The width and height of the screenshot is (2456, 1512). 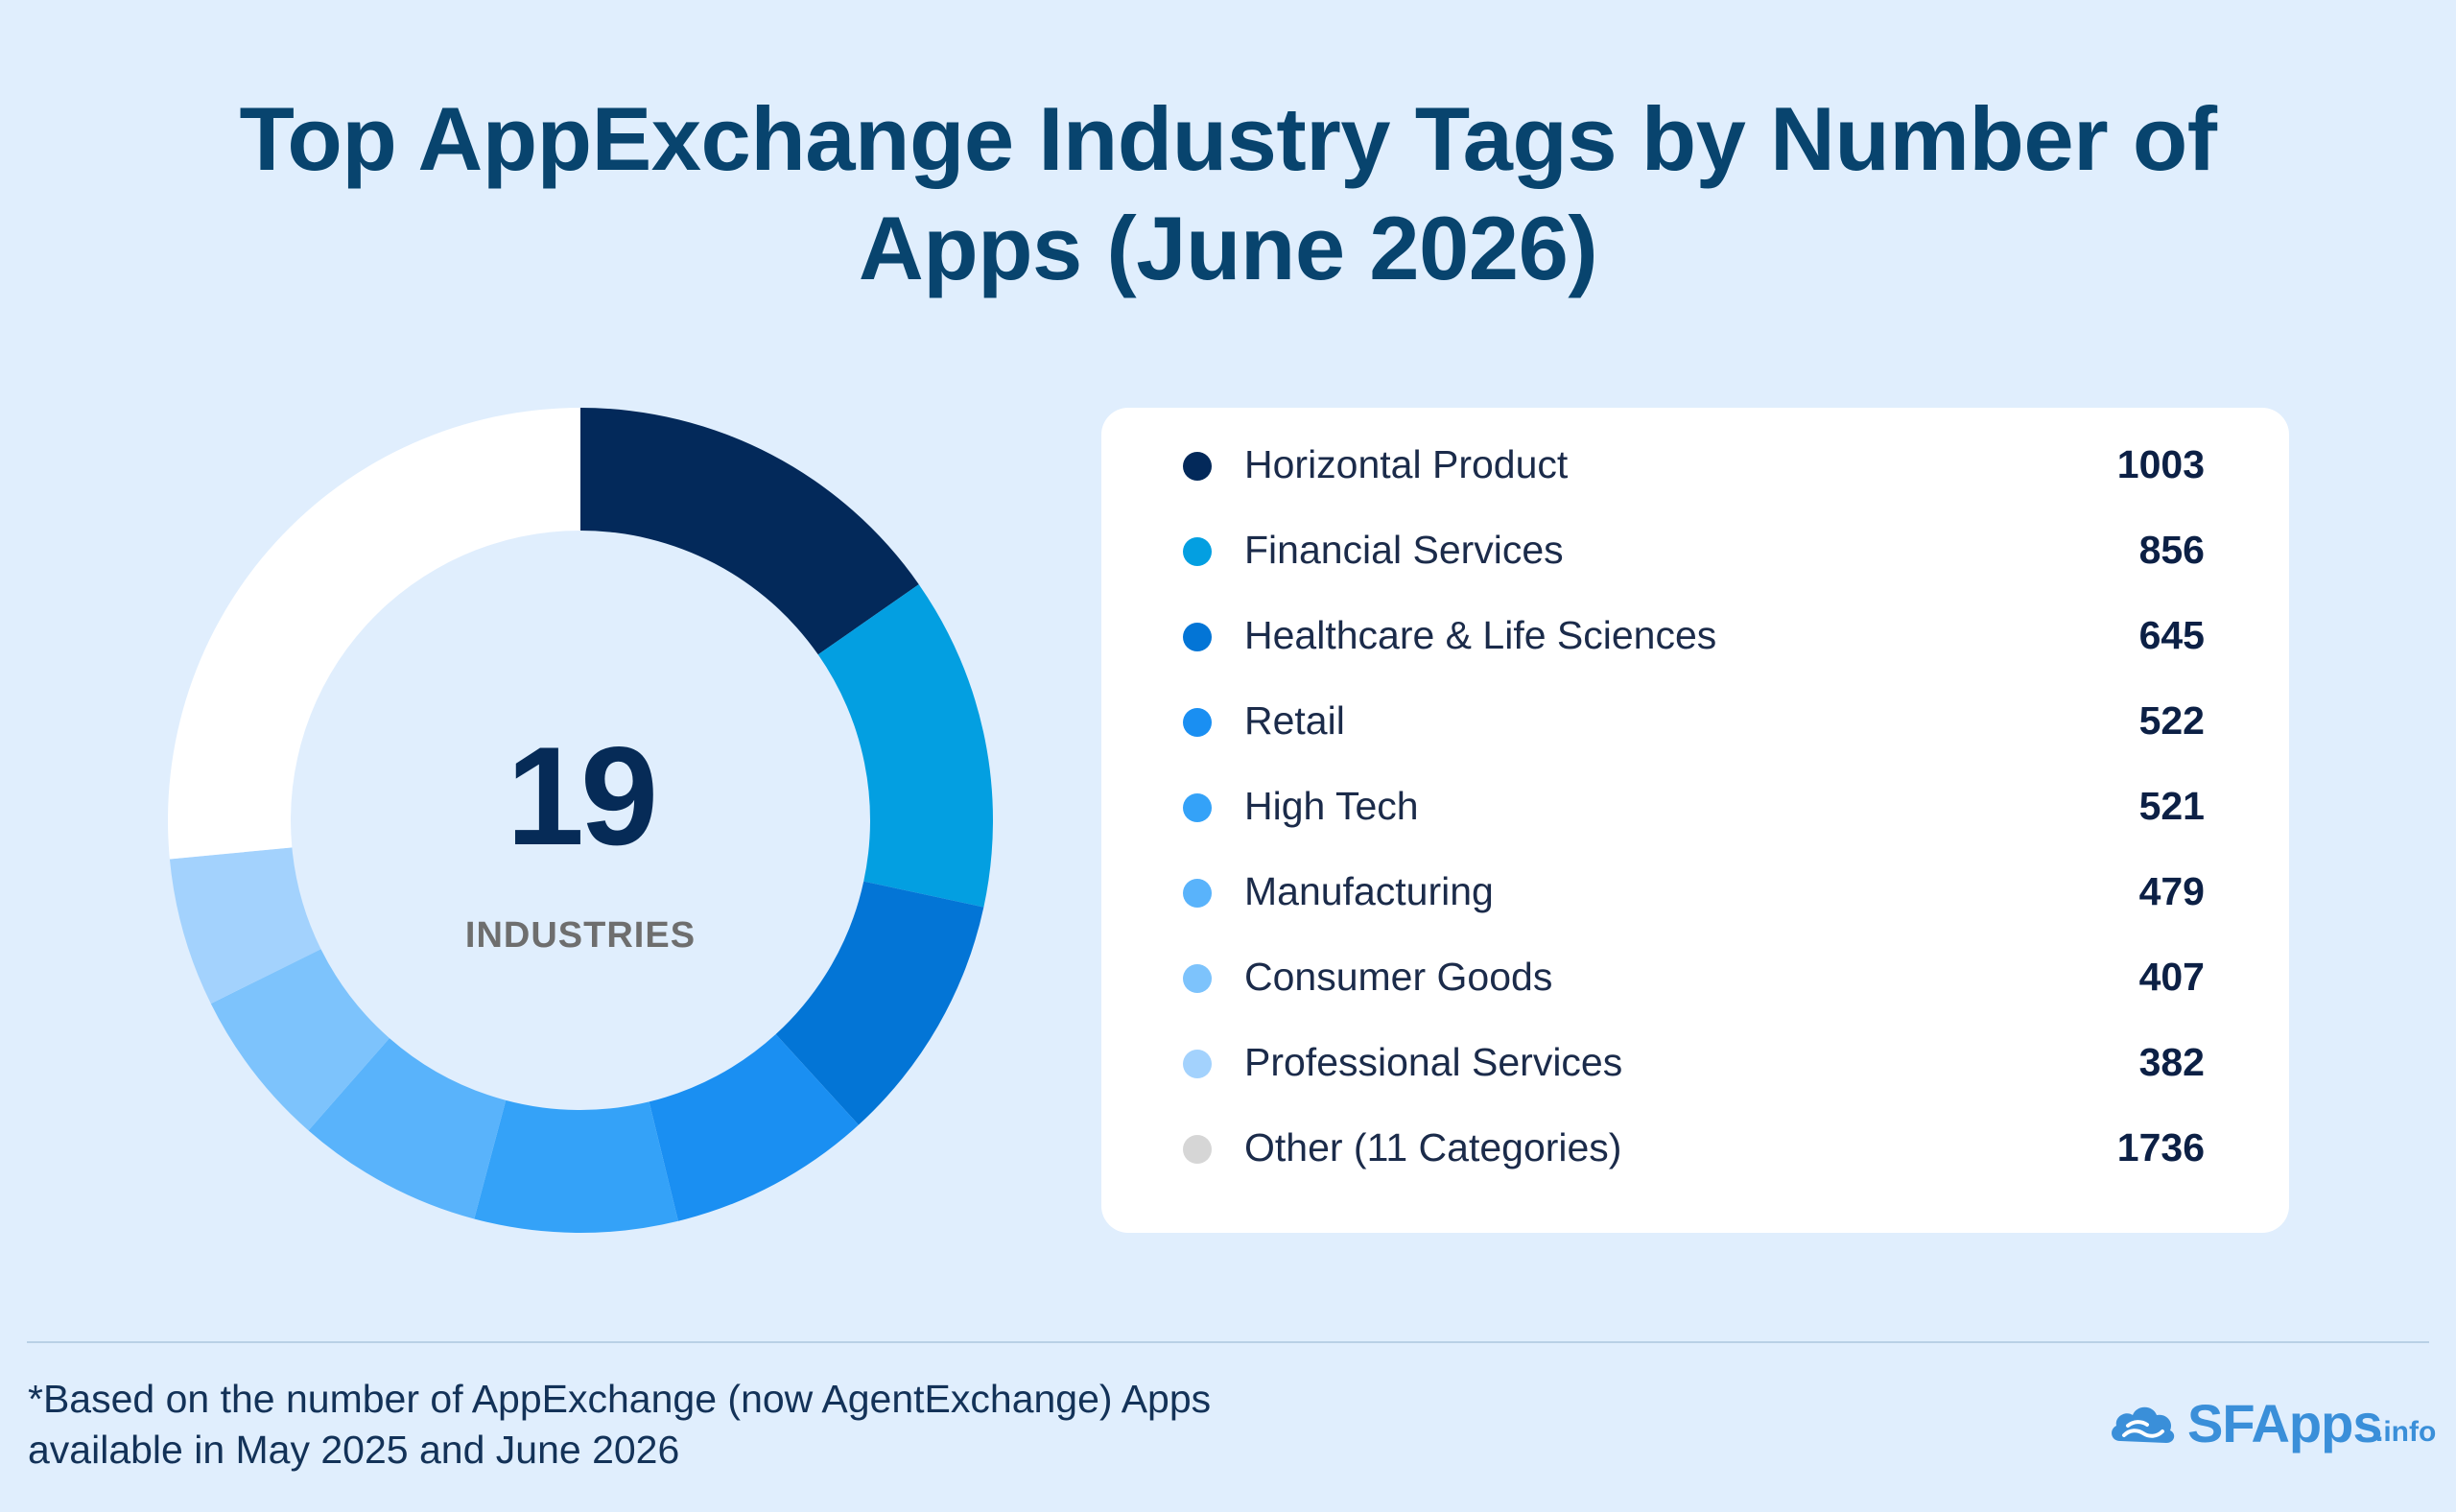 I want to click on center-number: 19, so click(x=582, y=796).